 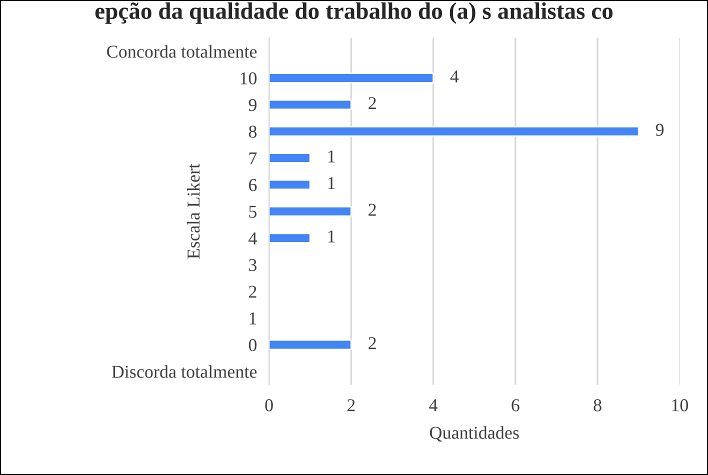 I want to click on x-tick-label: 6, so click(x=516, y=405).